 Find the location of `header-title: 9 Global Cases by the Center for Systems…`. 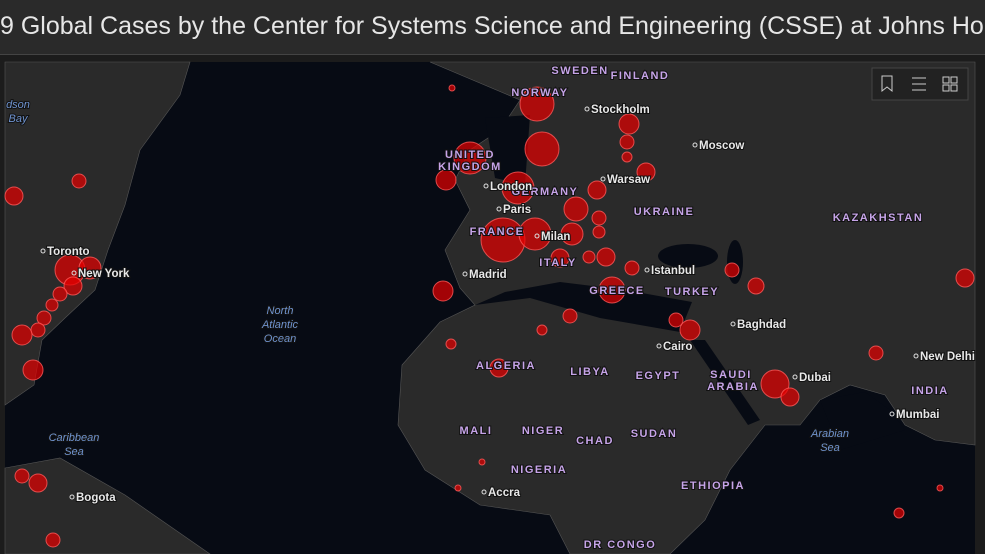

header-title: 9 Global Cases by the Center for Systems… is located at coordinates (492, 26).